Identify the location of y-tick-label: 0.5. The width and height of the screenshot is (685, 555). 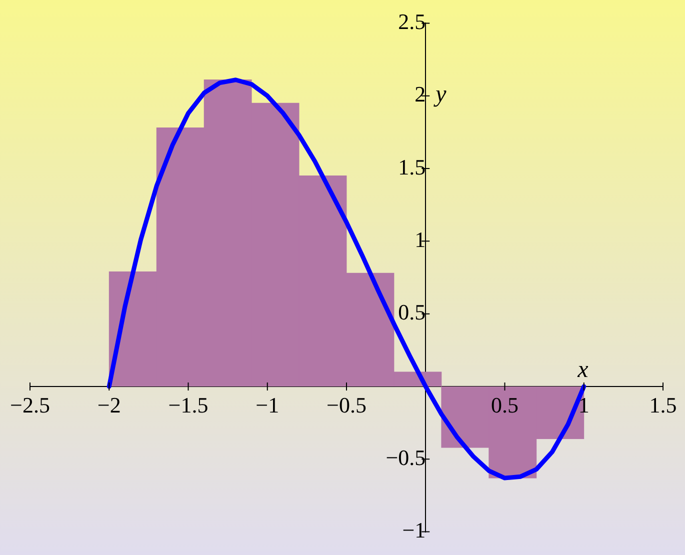
(412, 312).